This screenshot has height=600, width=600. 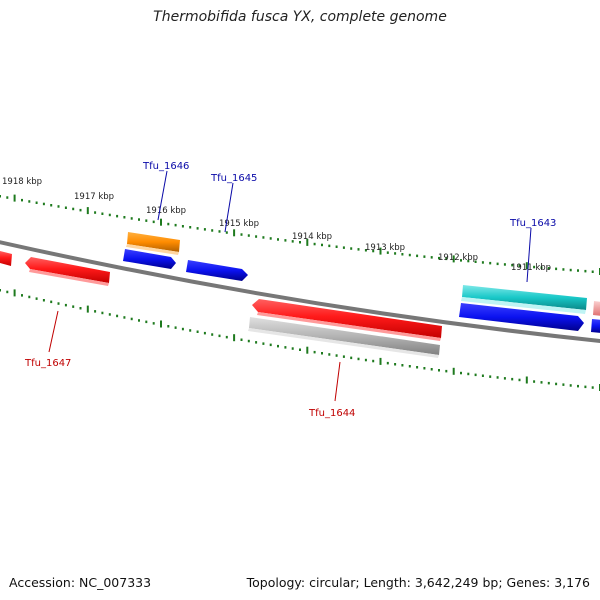 I want to click on gene-red-edge, so click(x=6, y=258).